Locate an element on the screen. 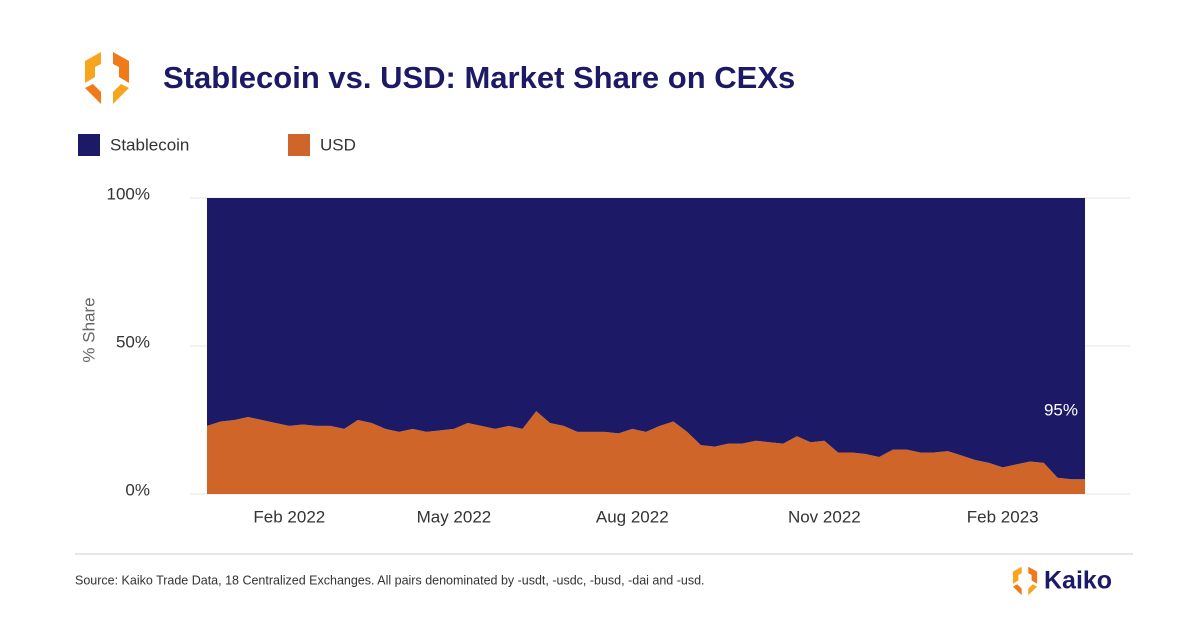 This screenshot has height=628, width=1200. x-tick-label: May 2022 is located at coordinates (454, 516).